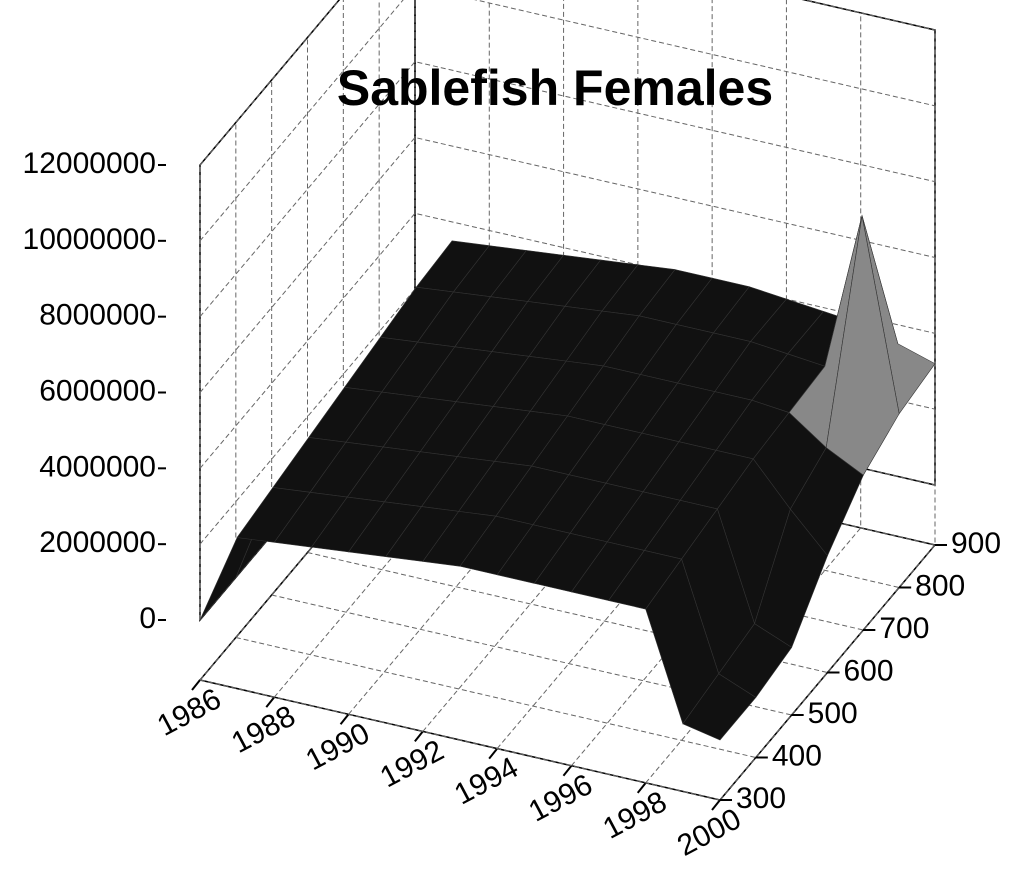 This screenshot has width=1011, height=886. Describe the element at coordinates (486, 781) in the screenshot. I see `x-tick-label: 1994` at that location.